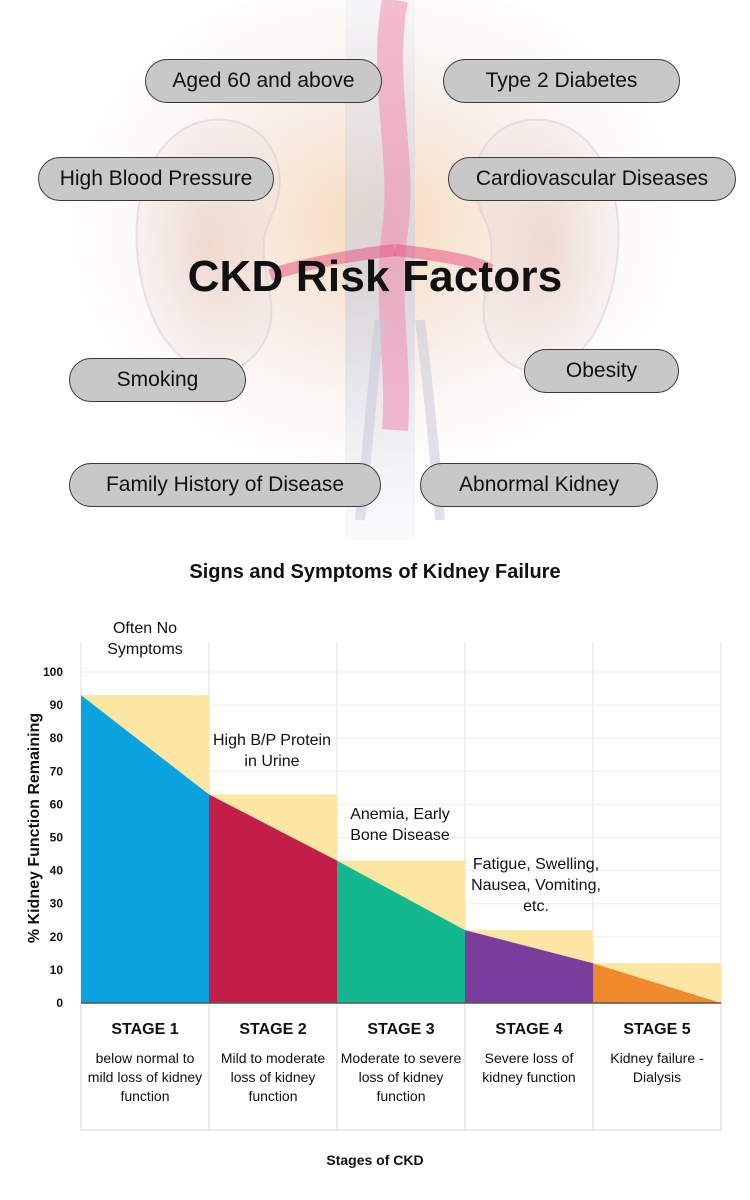 This screenshot has width=750, height=1200. I want to click on stage-label: STAGE 3, so click(401, 1029).